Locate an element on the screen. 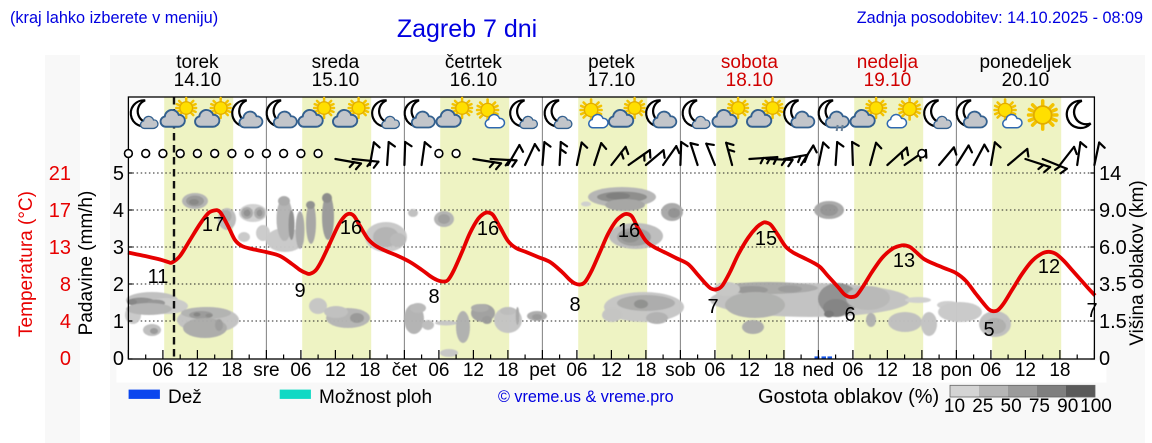  svg-text: 10 is located at coordinates (954, 406).